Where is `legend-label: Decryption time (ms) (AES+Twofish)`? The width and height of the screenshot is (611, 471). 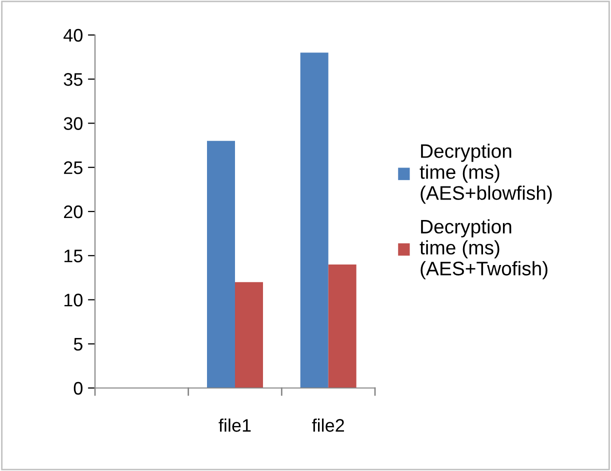 legend-label: Decryption time (ms) (AES+Twofish) is located at coordinates (484, 249).